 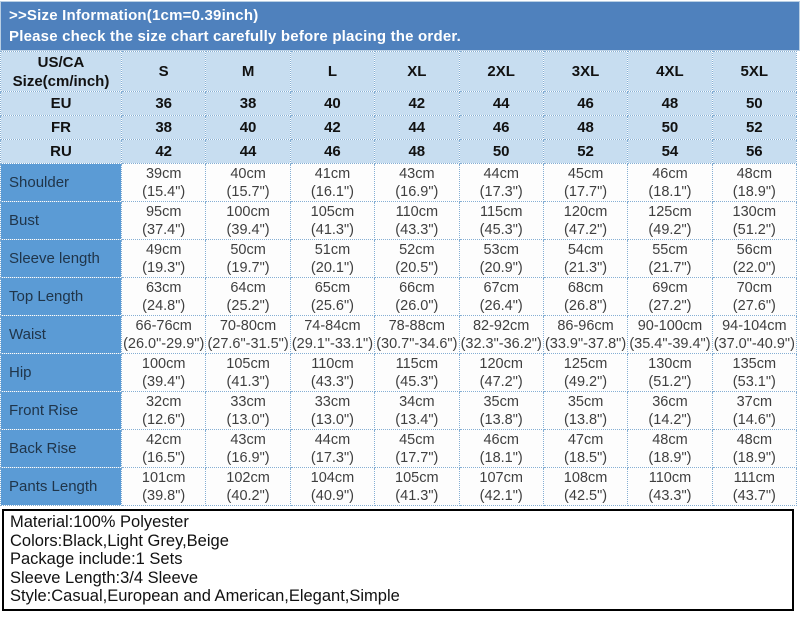 What do you see at coordinates (61, 220) in the screenshot?
I see `measurement-label: Bust` at bounding box center [61, 220].